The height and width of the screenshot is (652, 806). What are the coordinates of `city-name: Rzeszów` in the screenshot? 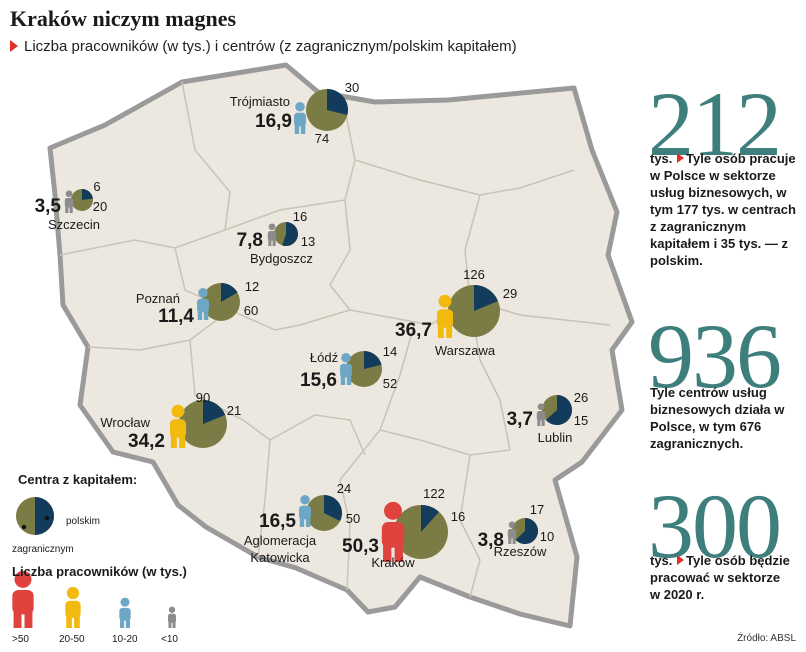 It's located at (520, 551).